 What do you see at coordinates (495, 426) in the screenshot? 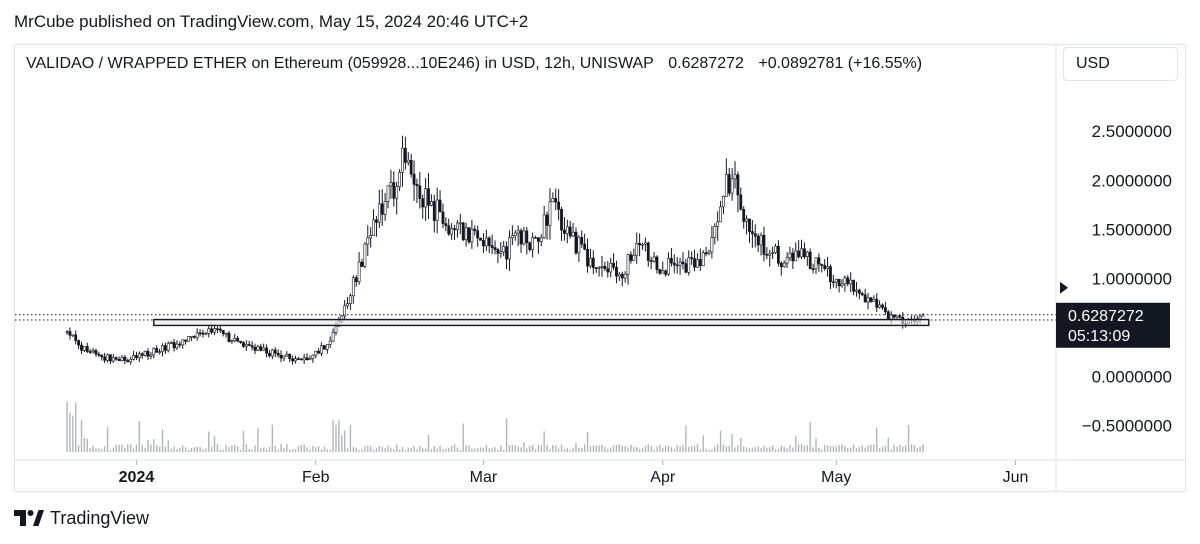
I see `volume-bars` at bounding box center [495, 426].